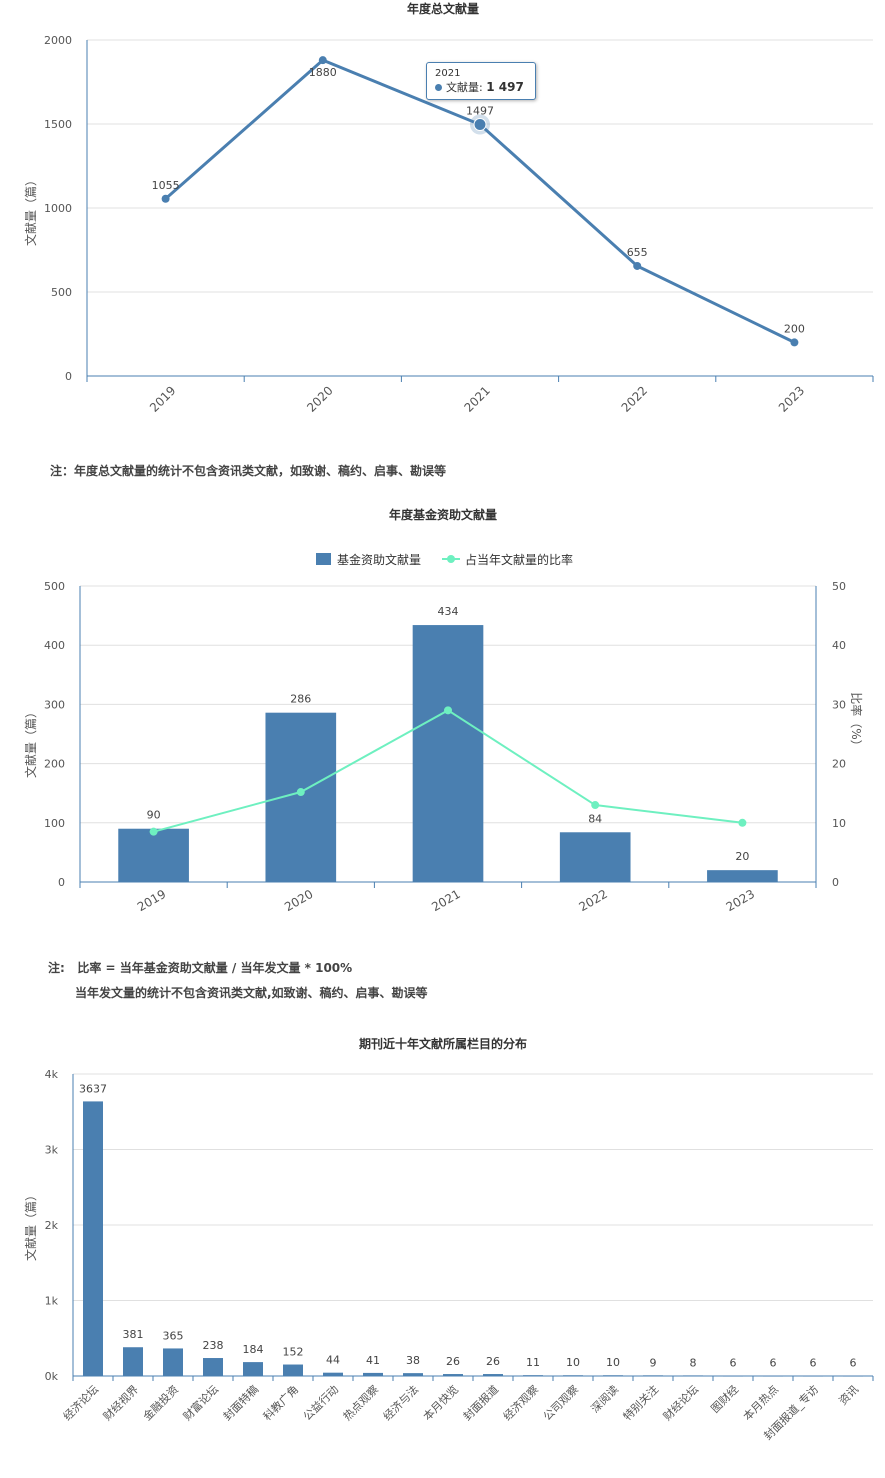 The height and width of the screenshot is (1478, 885). What do you see at coordinates (443, 1043) in the screenshot?
I see `chart3-title: 期刊近十年文献所属栏目的分布` at bounding box center [443, 1043].